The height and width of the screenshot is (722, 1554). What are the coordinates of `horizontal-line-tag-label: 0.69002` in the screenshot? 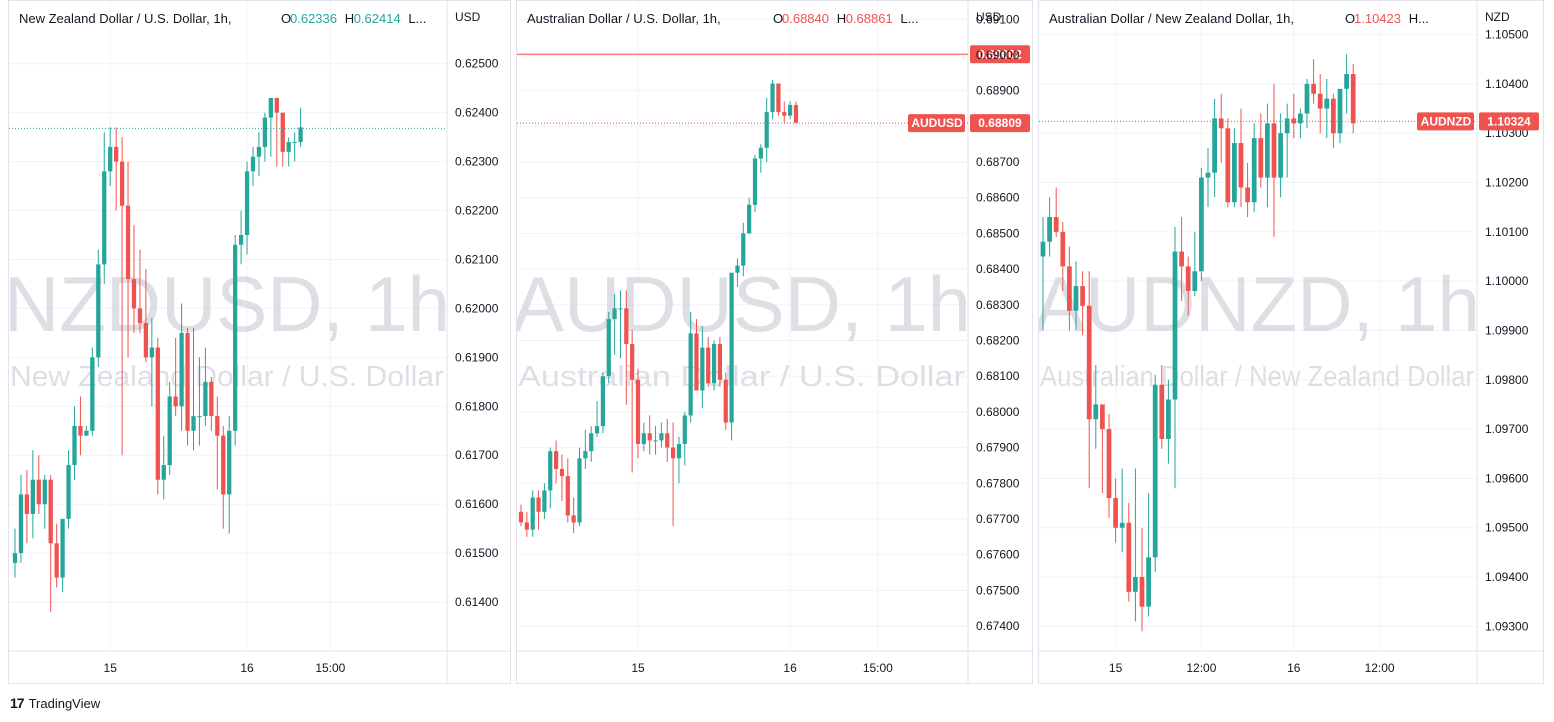 It's located at (1000, 54).